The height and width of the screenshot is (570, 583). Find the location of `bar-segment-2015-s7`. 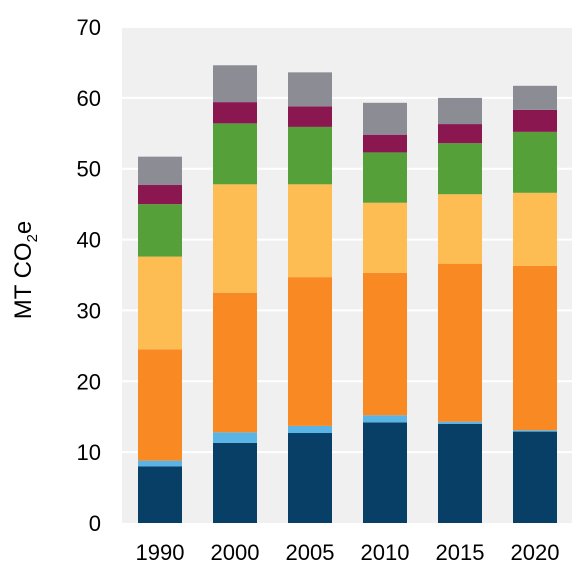

bar-segment-2015-s7 is located at coordinates (460, 111).